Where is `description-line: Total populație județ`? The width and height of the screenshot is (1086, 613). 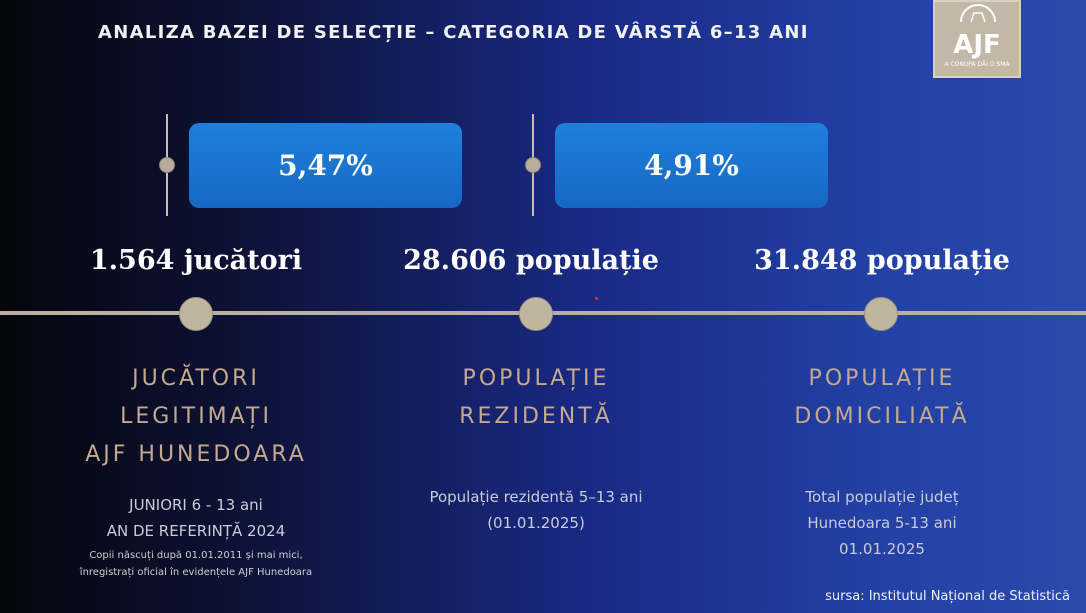
description-line: Total populație județ is located at coordinates (882, 497).